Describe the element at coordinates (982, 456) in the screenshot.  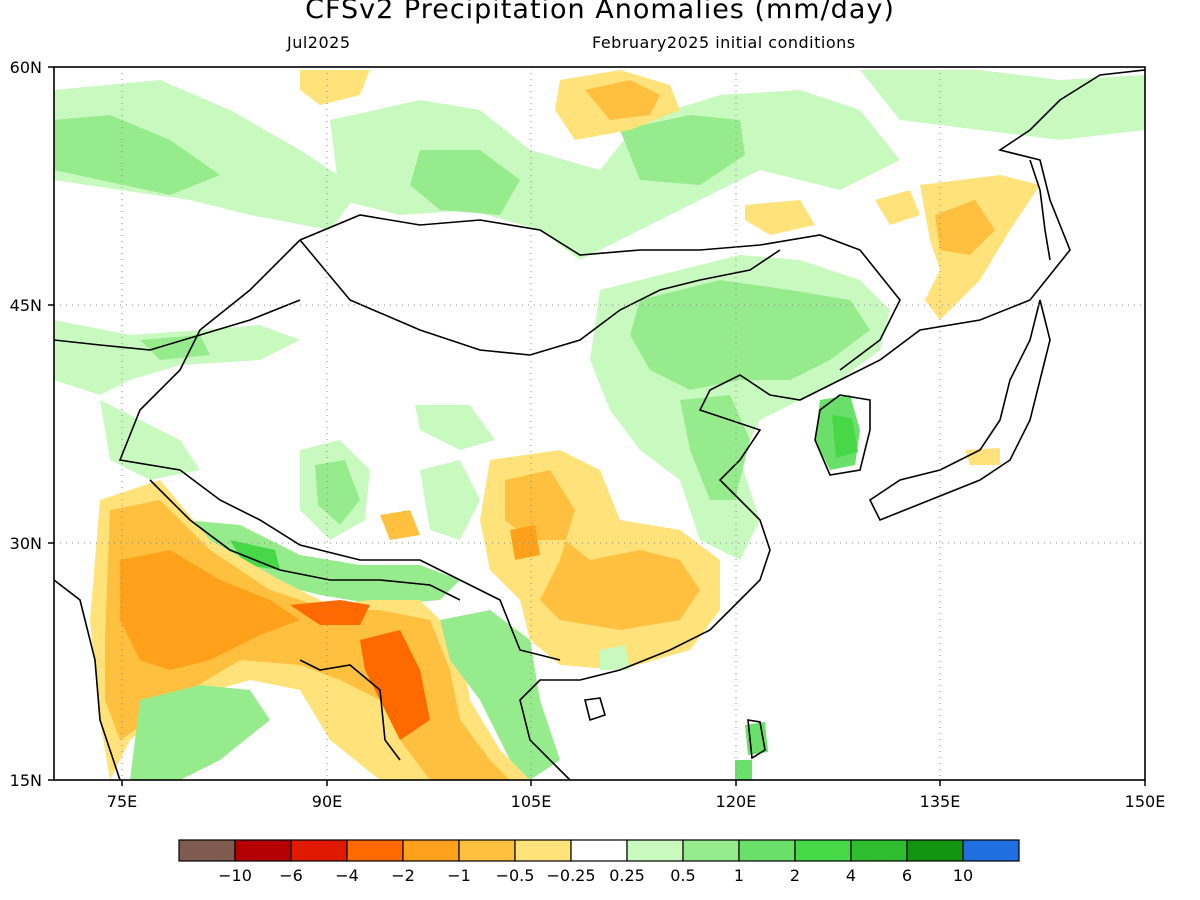
I see `anomaly-region-kamchatka-dry` at that location.